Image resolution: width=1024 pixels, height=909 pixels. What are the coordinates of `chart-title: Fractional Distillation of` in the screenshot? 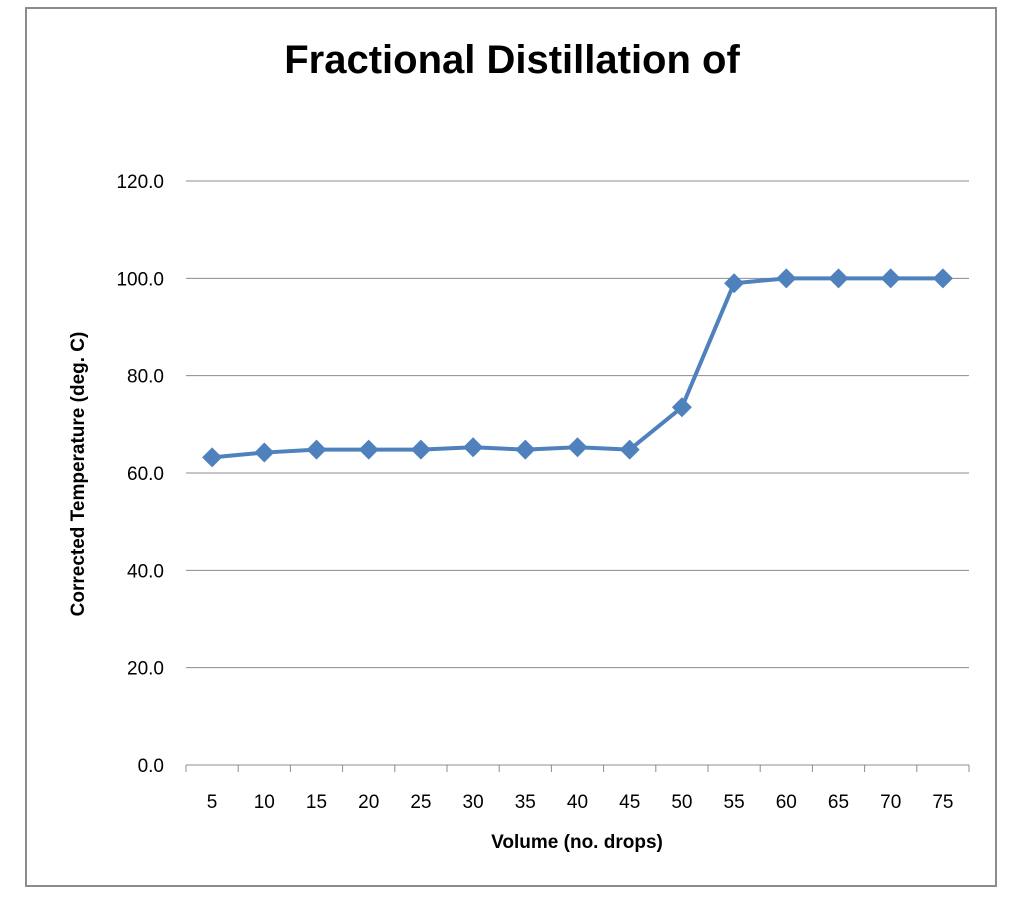 It's located at (512, 60).